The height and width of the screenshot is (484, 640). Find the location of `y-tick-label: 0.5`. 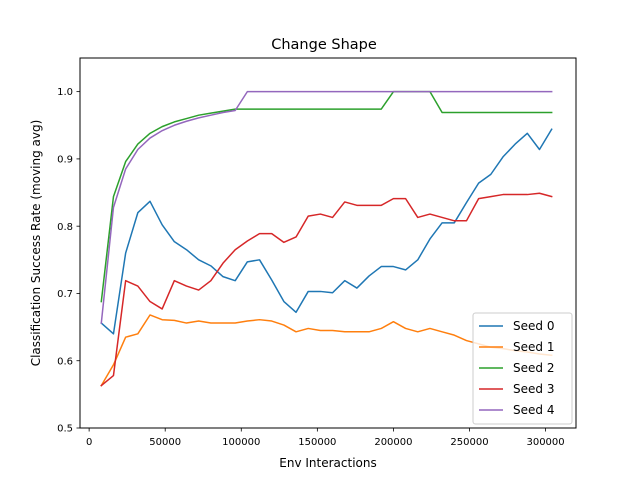

y-tick-label: 0.5 is located at coordinates (65, 429).